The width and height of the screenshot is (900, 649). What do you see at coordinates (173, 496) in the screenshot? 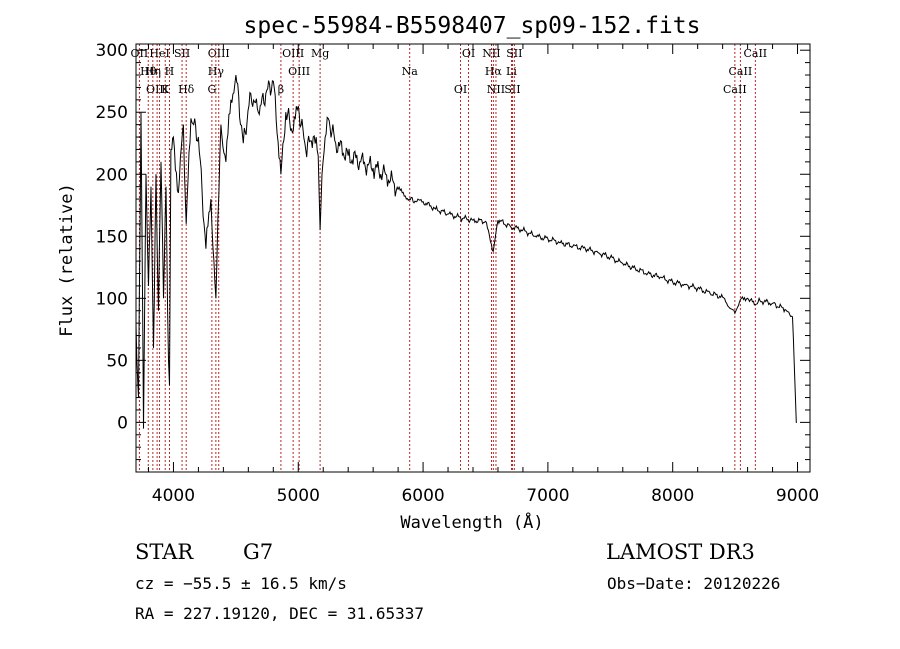
I see `x-tick-label: 4000` at bounding box center [173, 496].